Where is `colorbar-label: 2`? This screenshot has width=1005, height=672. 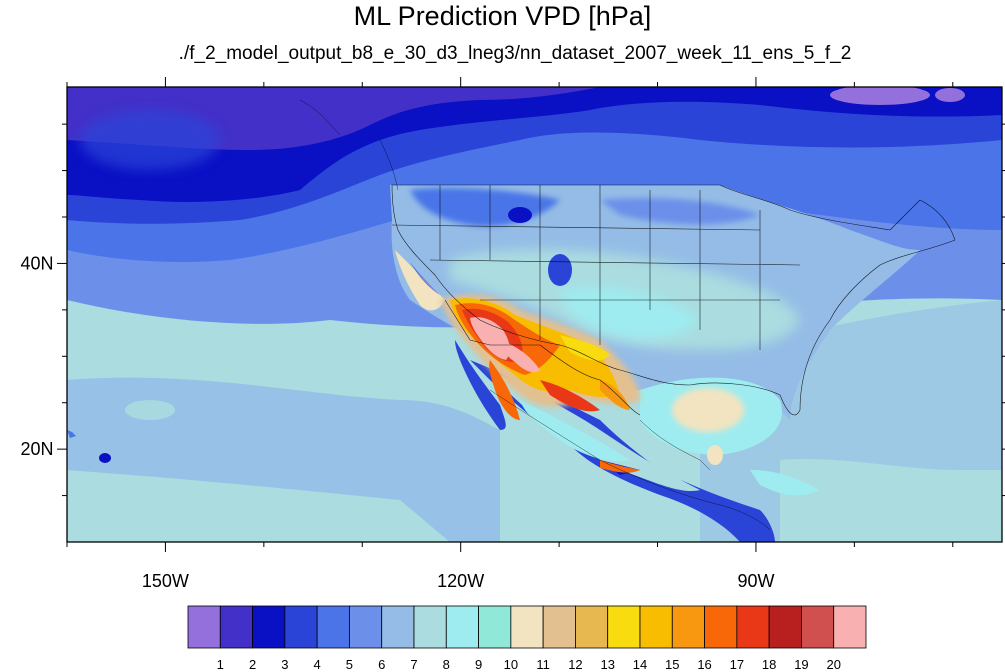 colorbar-label: 2 is located at coordinates (252, 664).